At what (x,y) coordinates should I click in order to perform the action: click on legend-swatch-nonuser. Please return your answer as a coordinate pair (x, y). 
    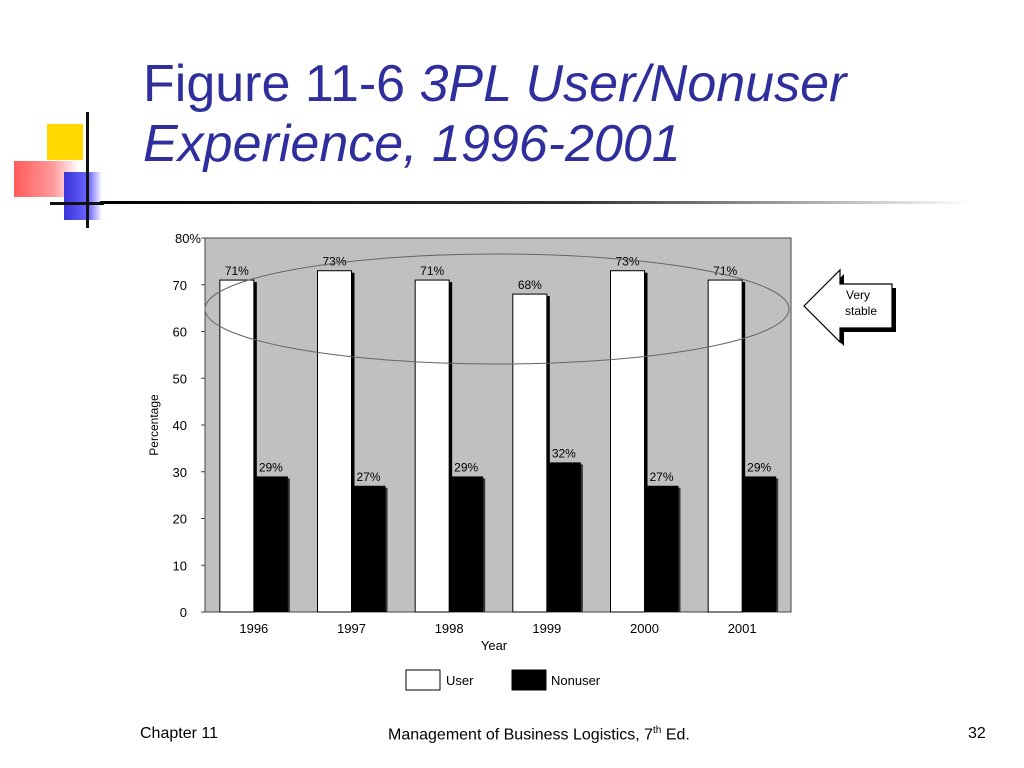
    Looking at the image, I should click on (529, 680).